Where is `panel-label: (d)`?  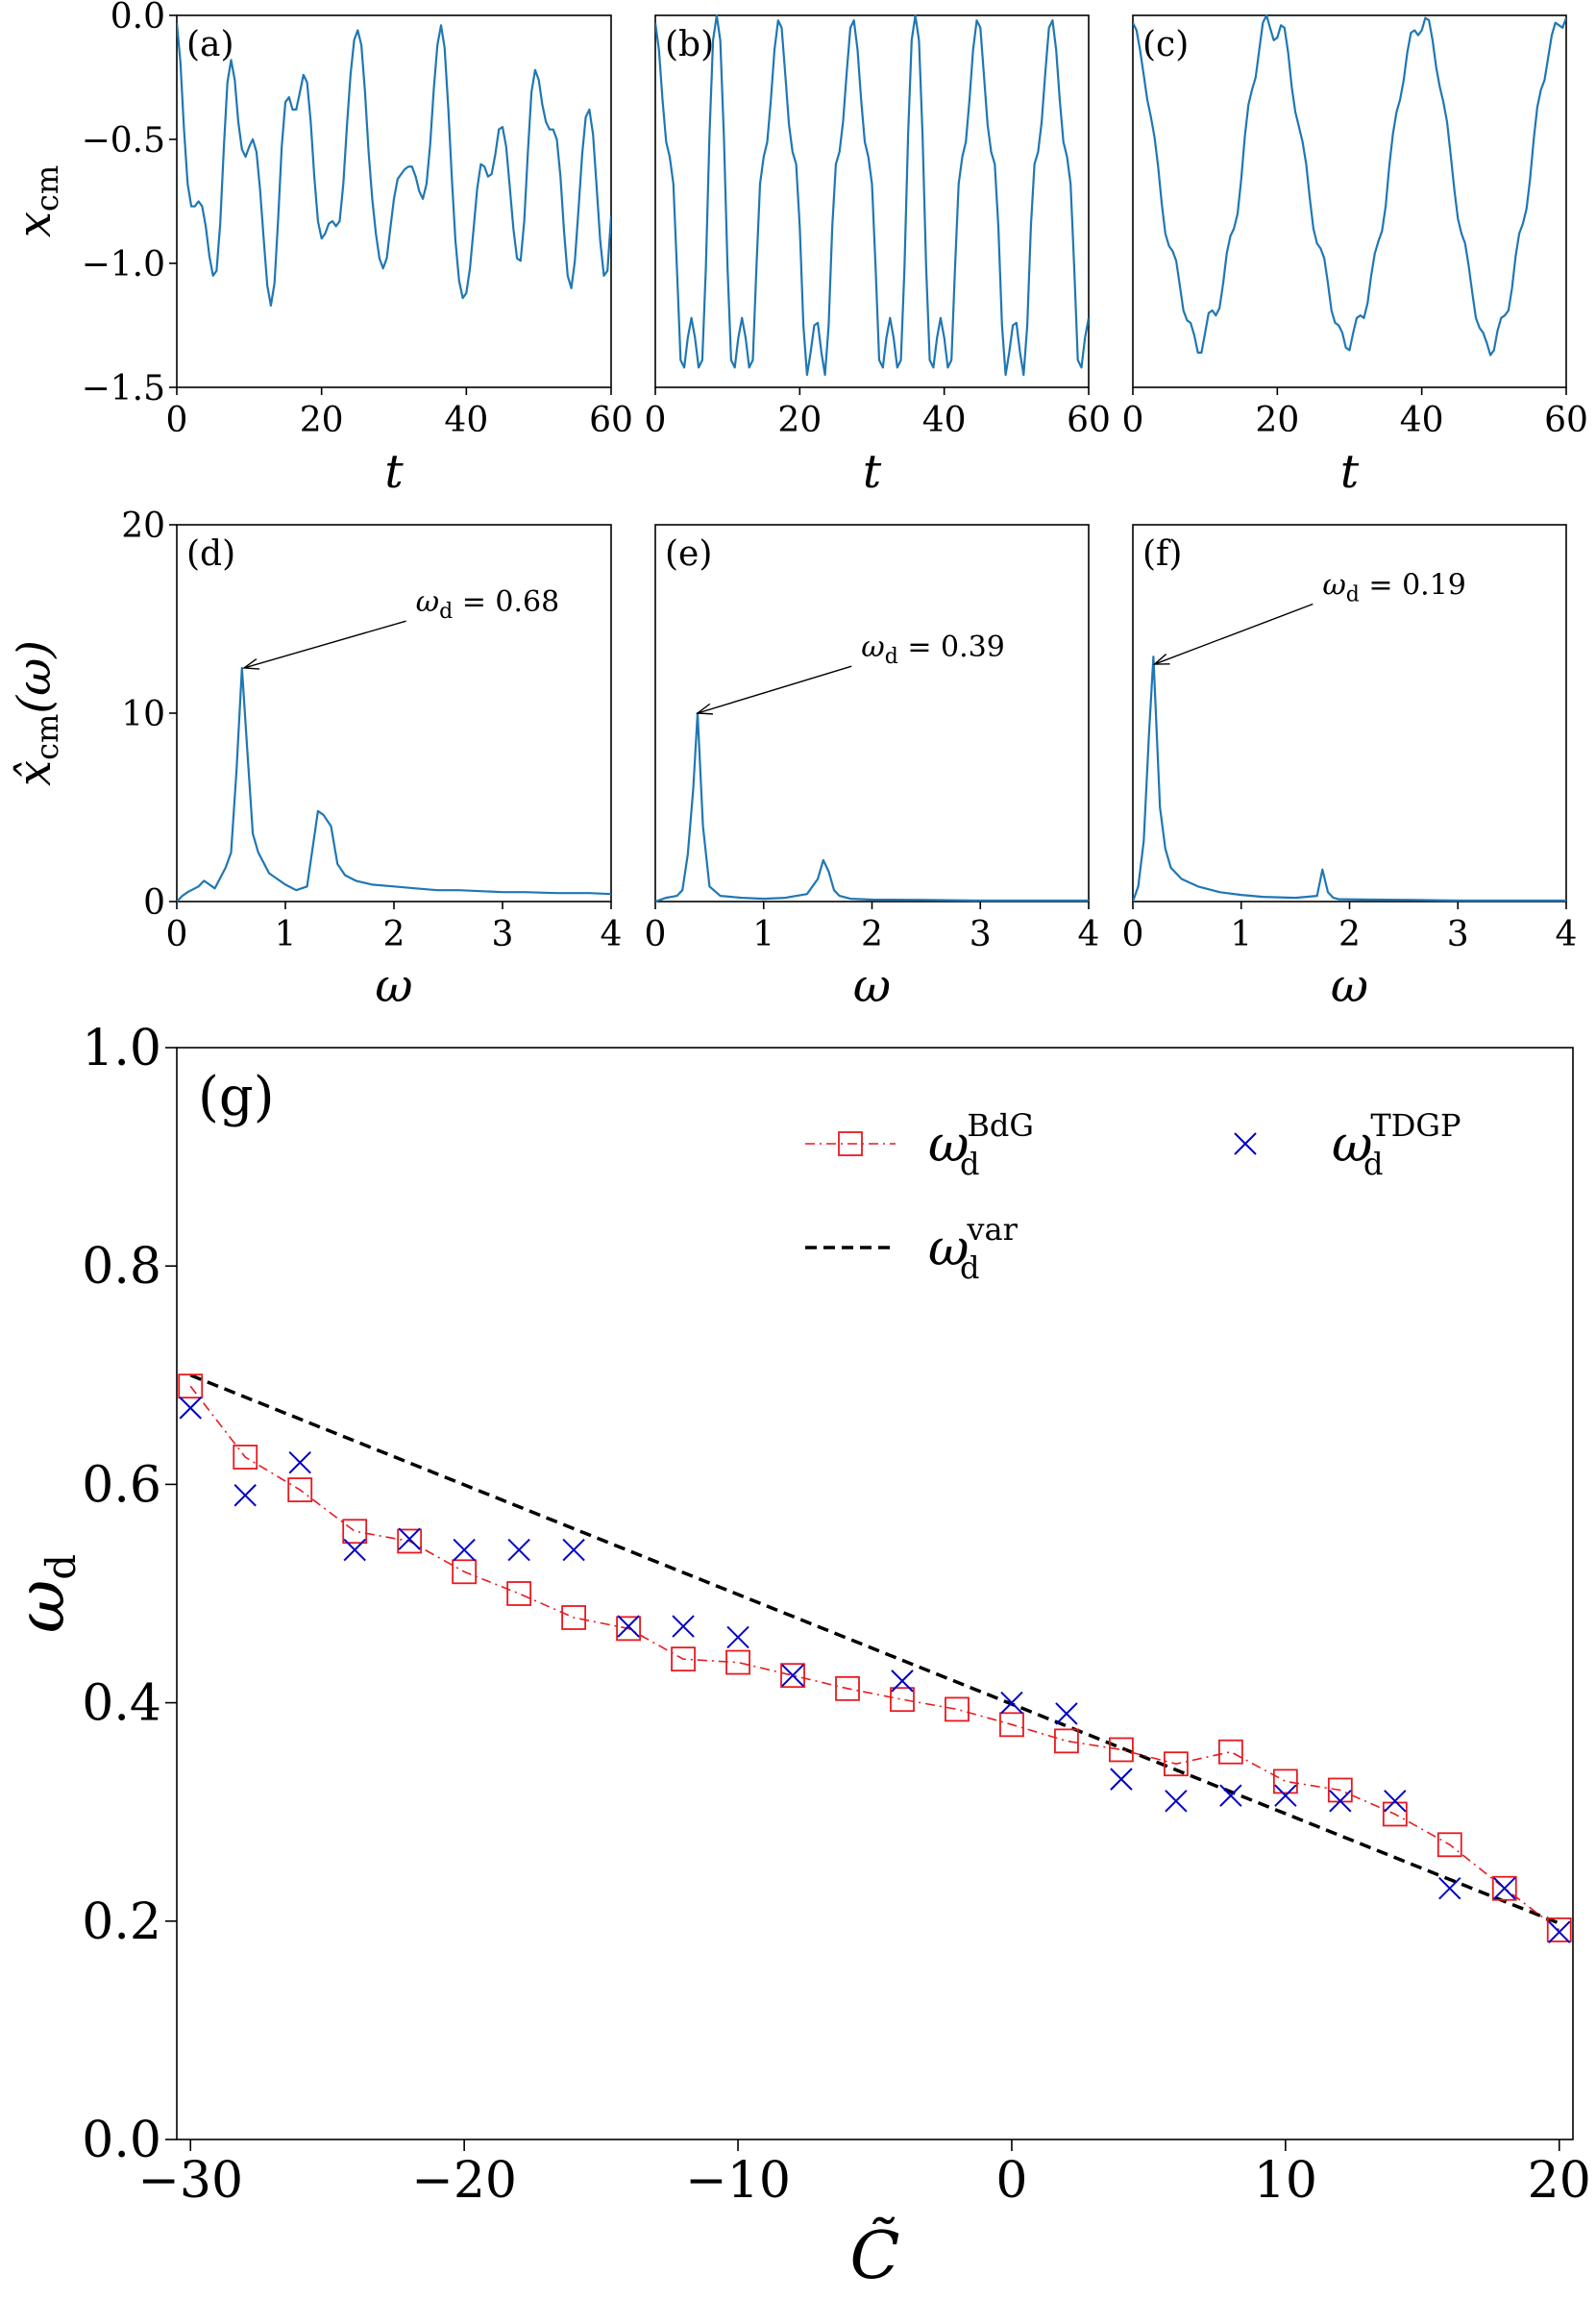 panel-label: (d) is located at coordinates (210, 554).